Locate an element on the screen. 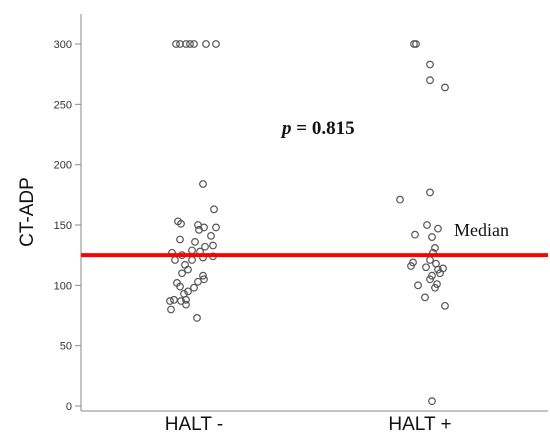  y-tick-label: 250 is located at coordinates (63, 105).